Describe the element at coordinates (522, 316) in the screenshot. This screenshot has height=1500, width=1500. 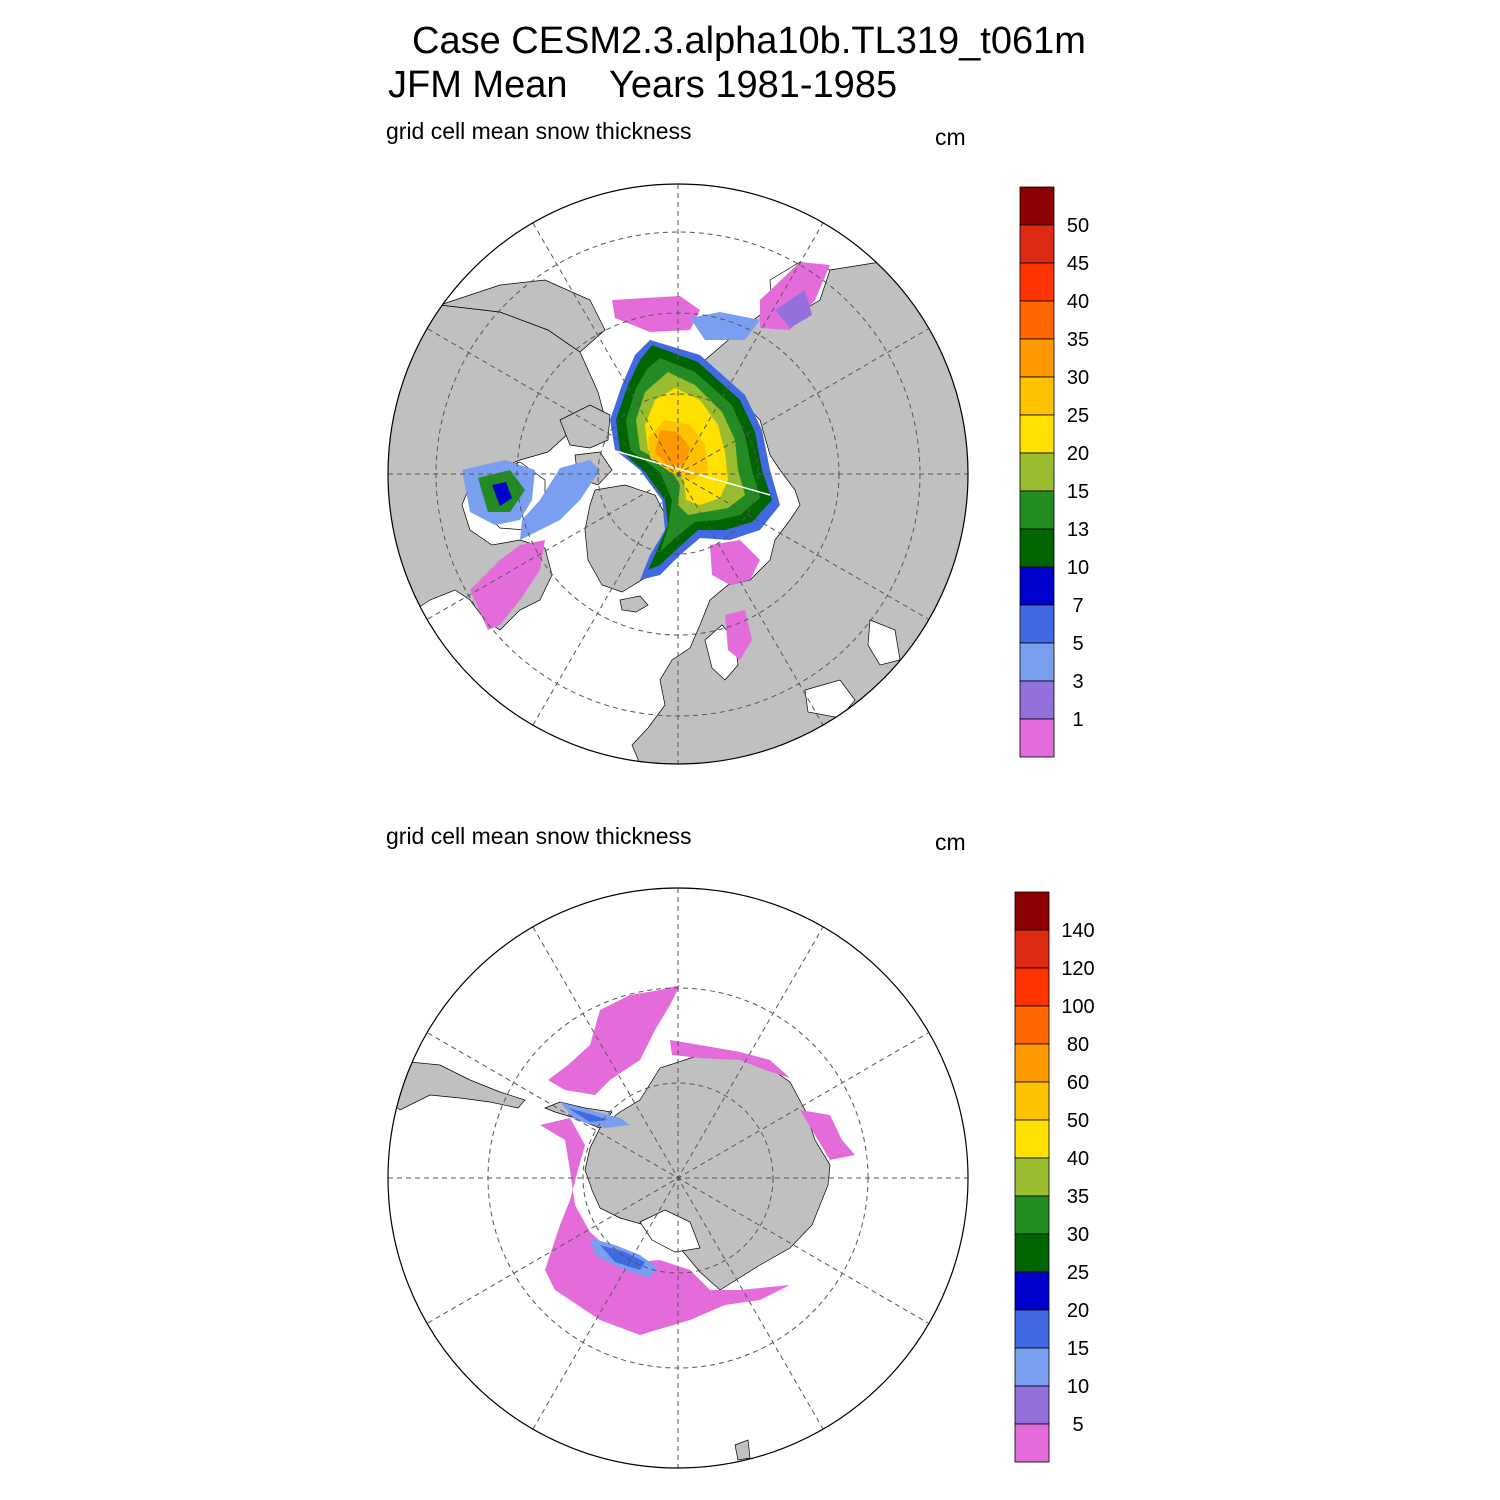
I see `alaska-landmass` at that location.